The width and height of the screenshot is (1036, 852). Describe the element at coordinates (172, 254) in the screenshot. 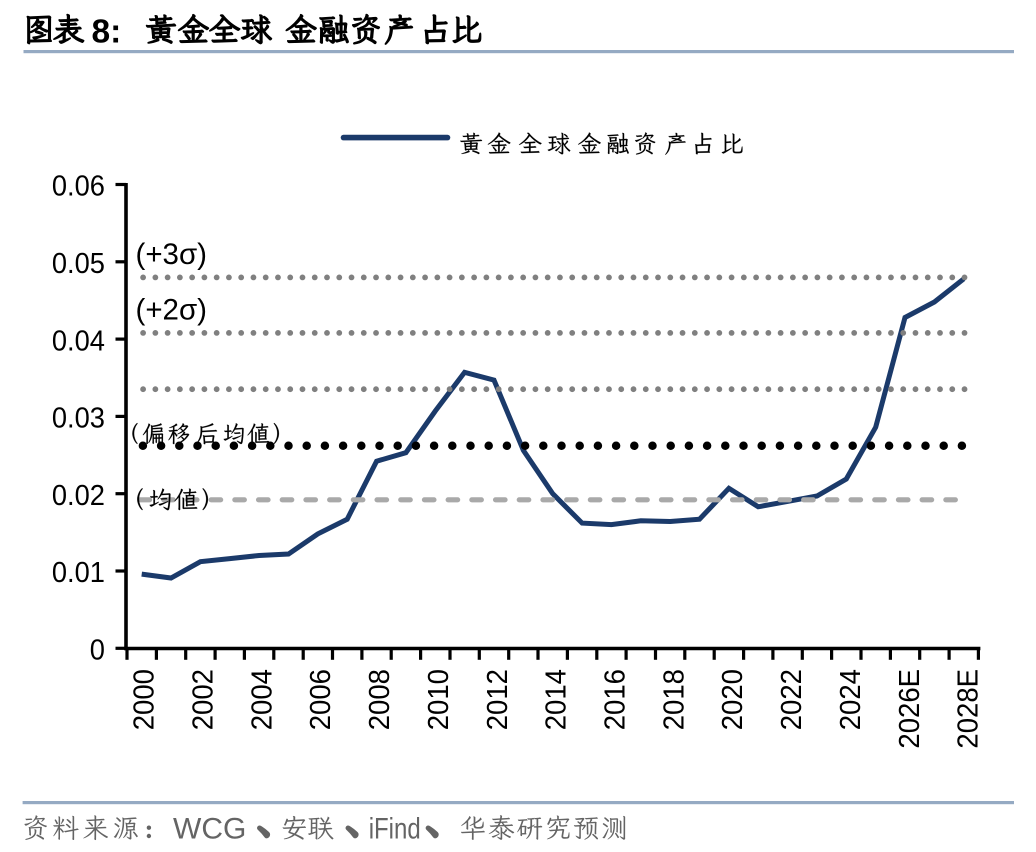

I see `svg-text: (+3σ)` at that location.